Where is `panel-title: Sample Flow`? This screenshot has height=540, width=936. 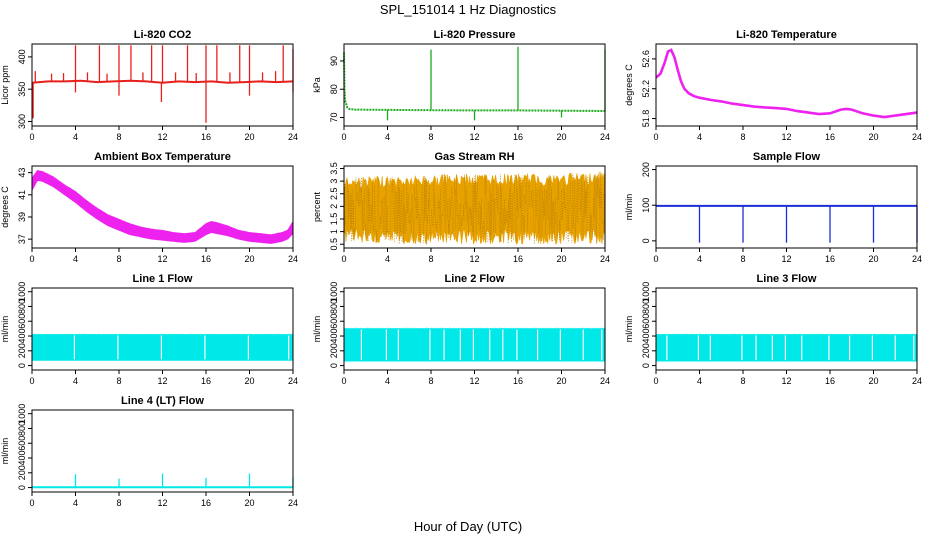 panel-title: Sample Flow is located at coordinates (787, 157).